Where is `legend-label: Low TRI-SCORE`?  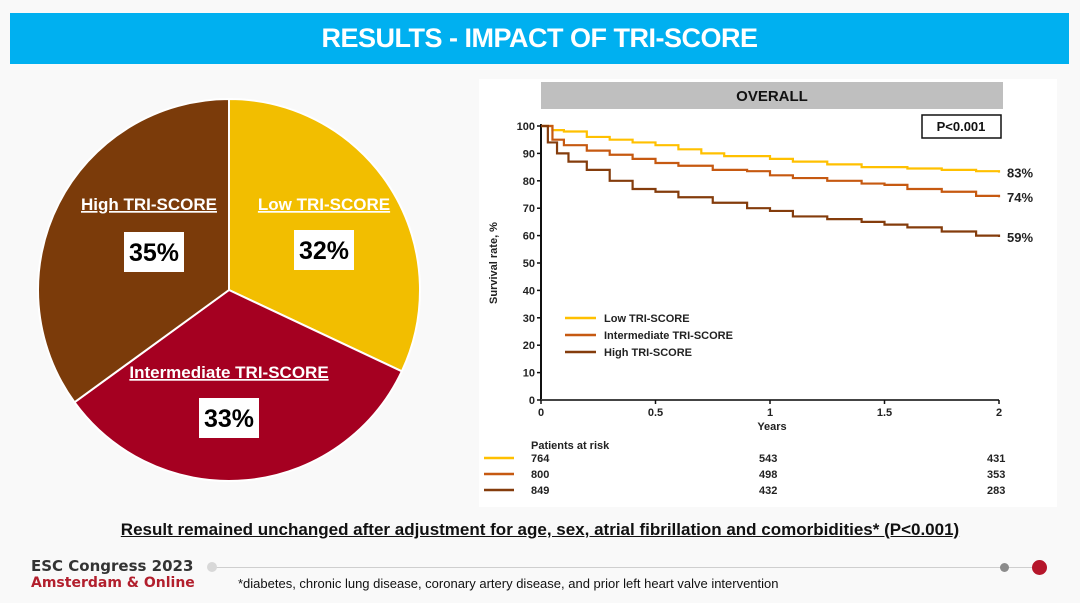
legend-label: Low TRI-SCORE is located at coordinates (647, 319).